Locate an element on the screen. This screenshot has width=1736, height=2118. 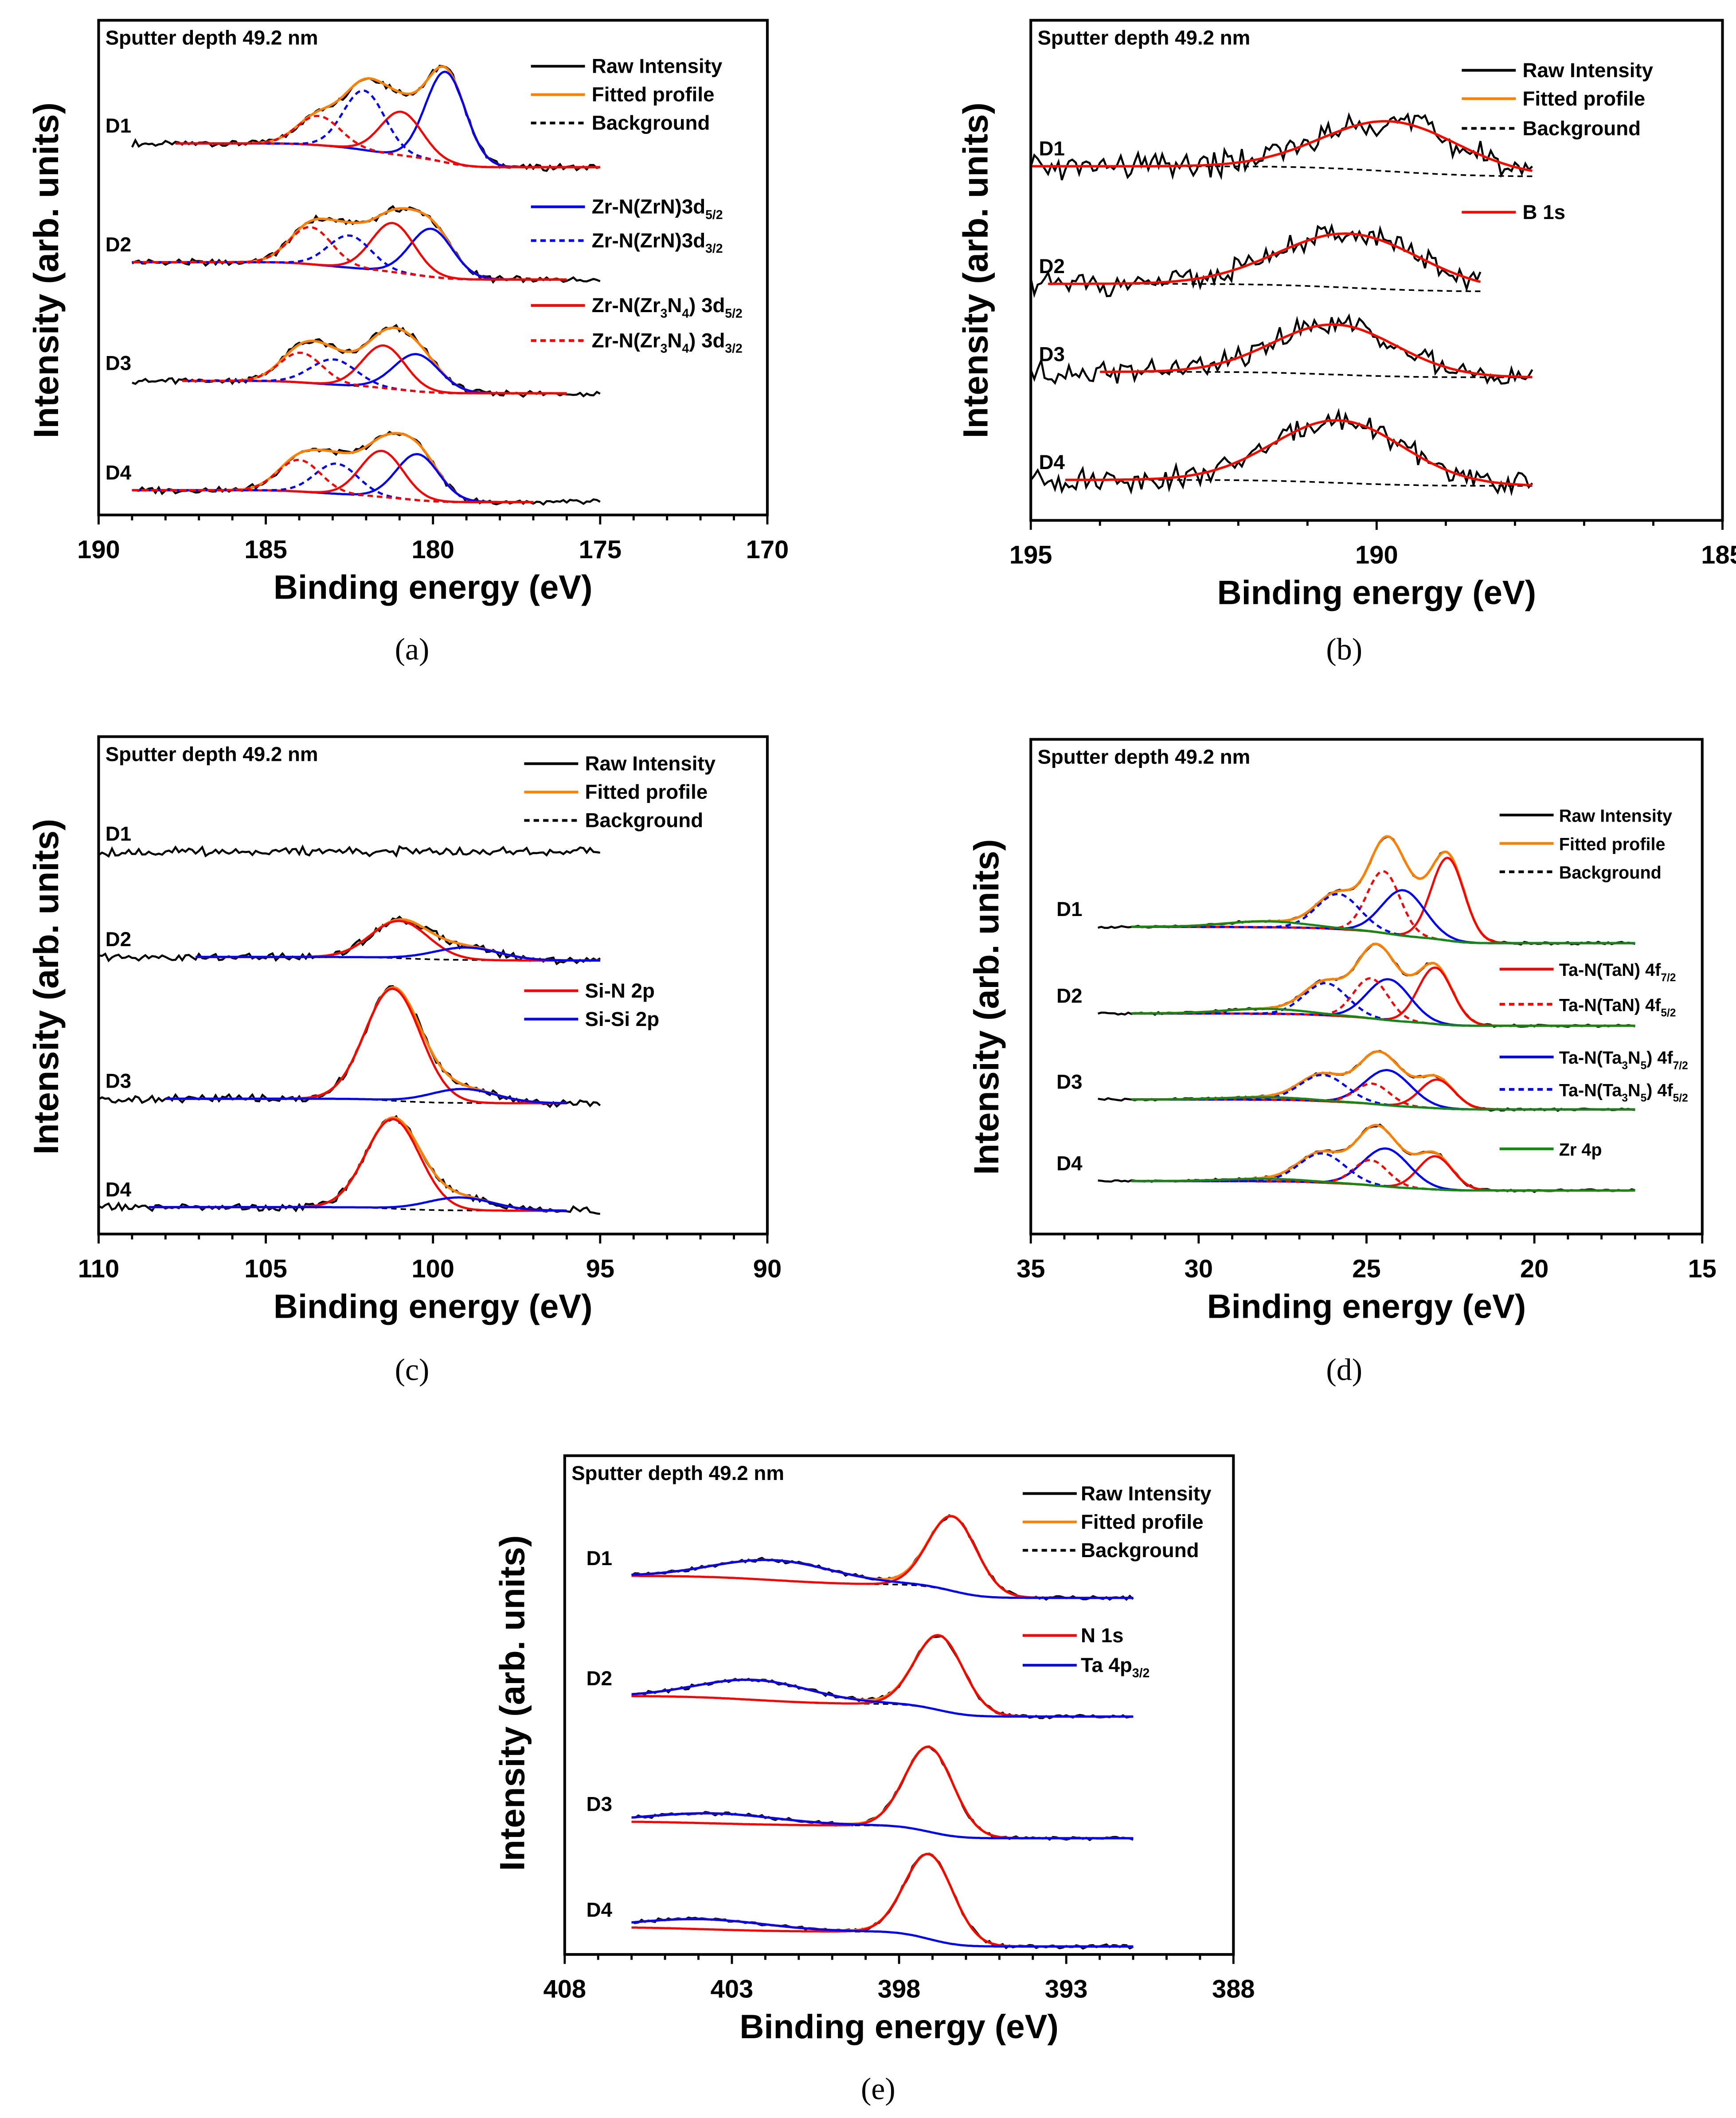
legend-entry: Zr-N(ZrN)3d5/2 is located at coordinates (627, 209).